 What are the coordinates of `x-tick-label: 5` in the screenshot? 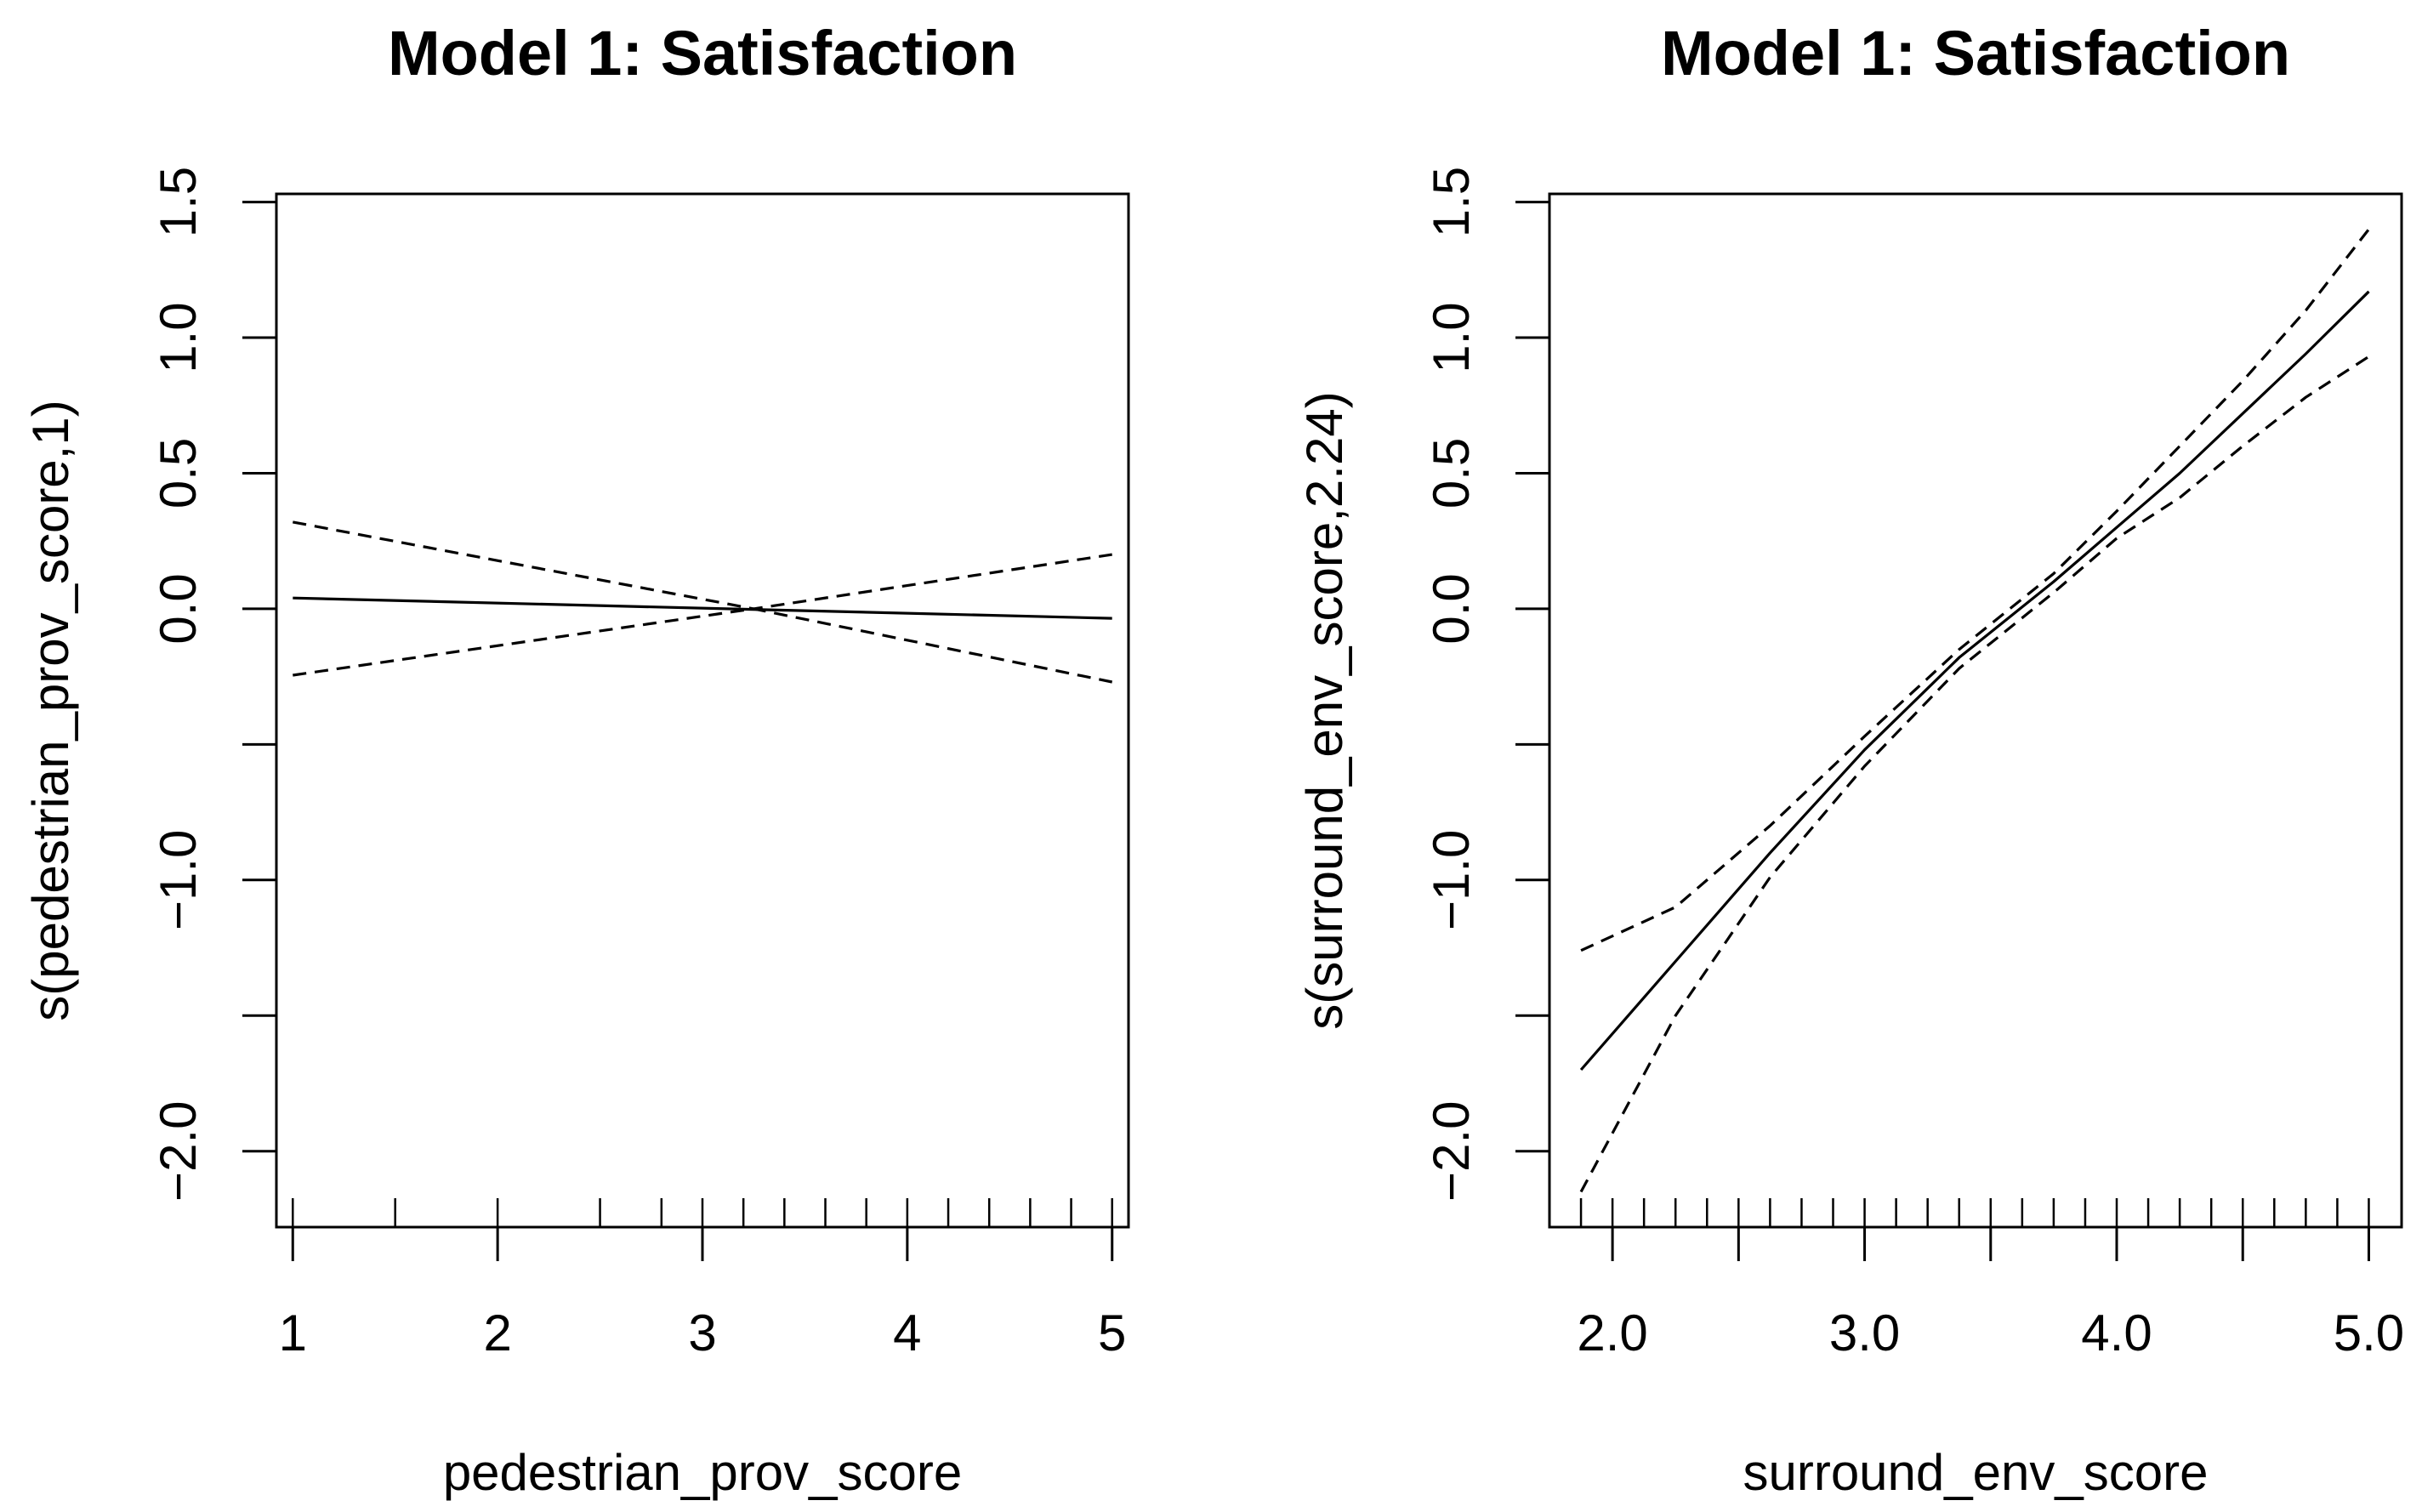 It's located at (1112, 1333).